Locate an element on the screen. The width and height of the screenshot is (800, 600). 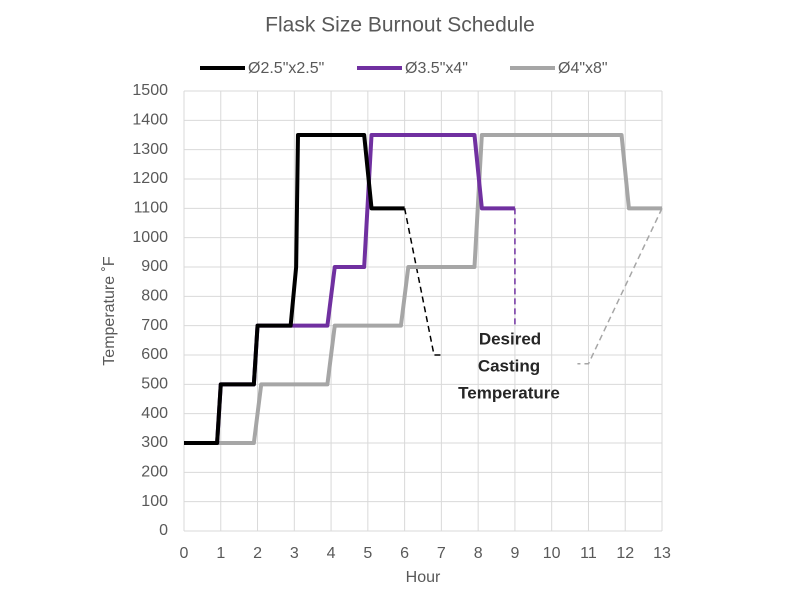
y-tick-label: 800 is located at coordinates (154, 296).